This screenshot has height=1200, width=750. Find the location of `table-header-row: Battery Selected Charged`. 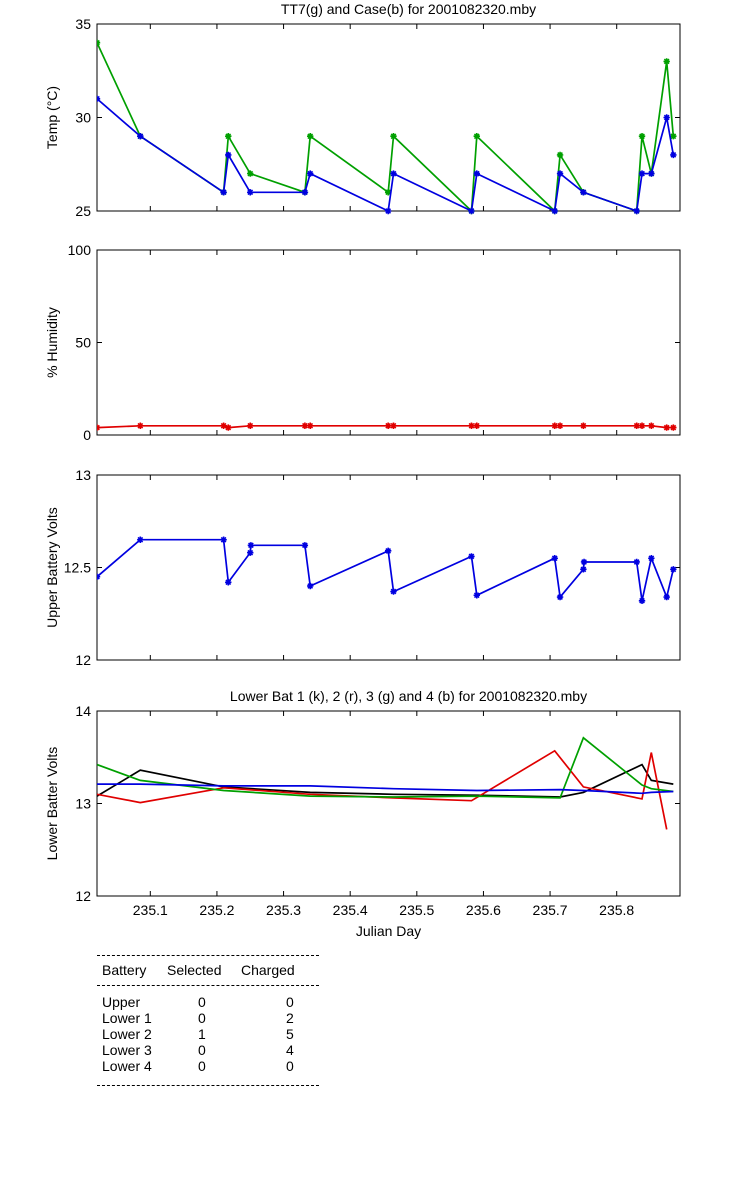

table-header-row: Battery Selected Charged is located at coordinates (208, 970).